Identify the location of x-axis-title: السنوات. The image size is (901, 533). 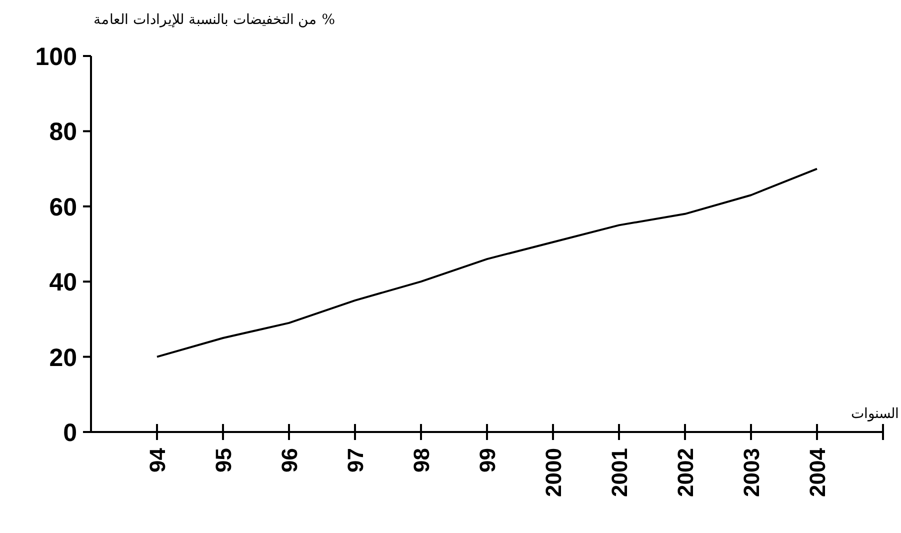
(875, 414).